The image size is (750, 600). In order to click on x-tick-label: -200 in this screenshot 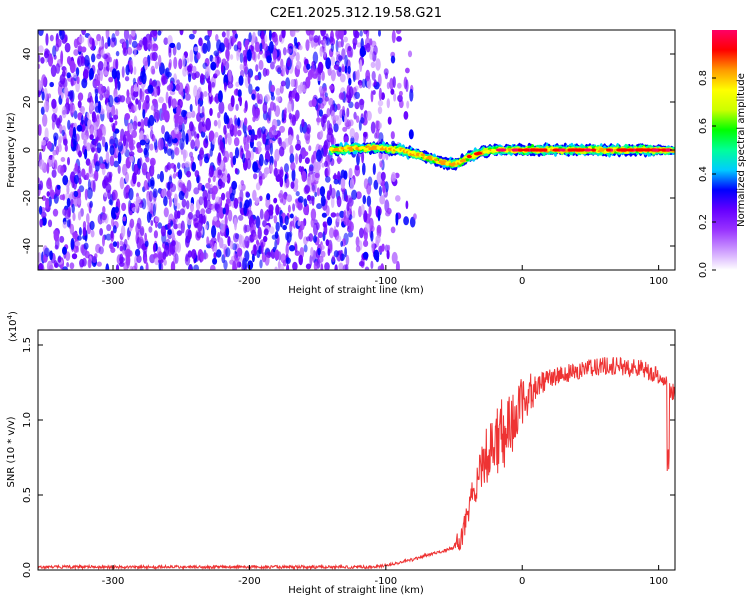, I will do `click(249, 581)`.